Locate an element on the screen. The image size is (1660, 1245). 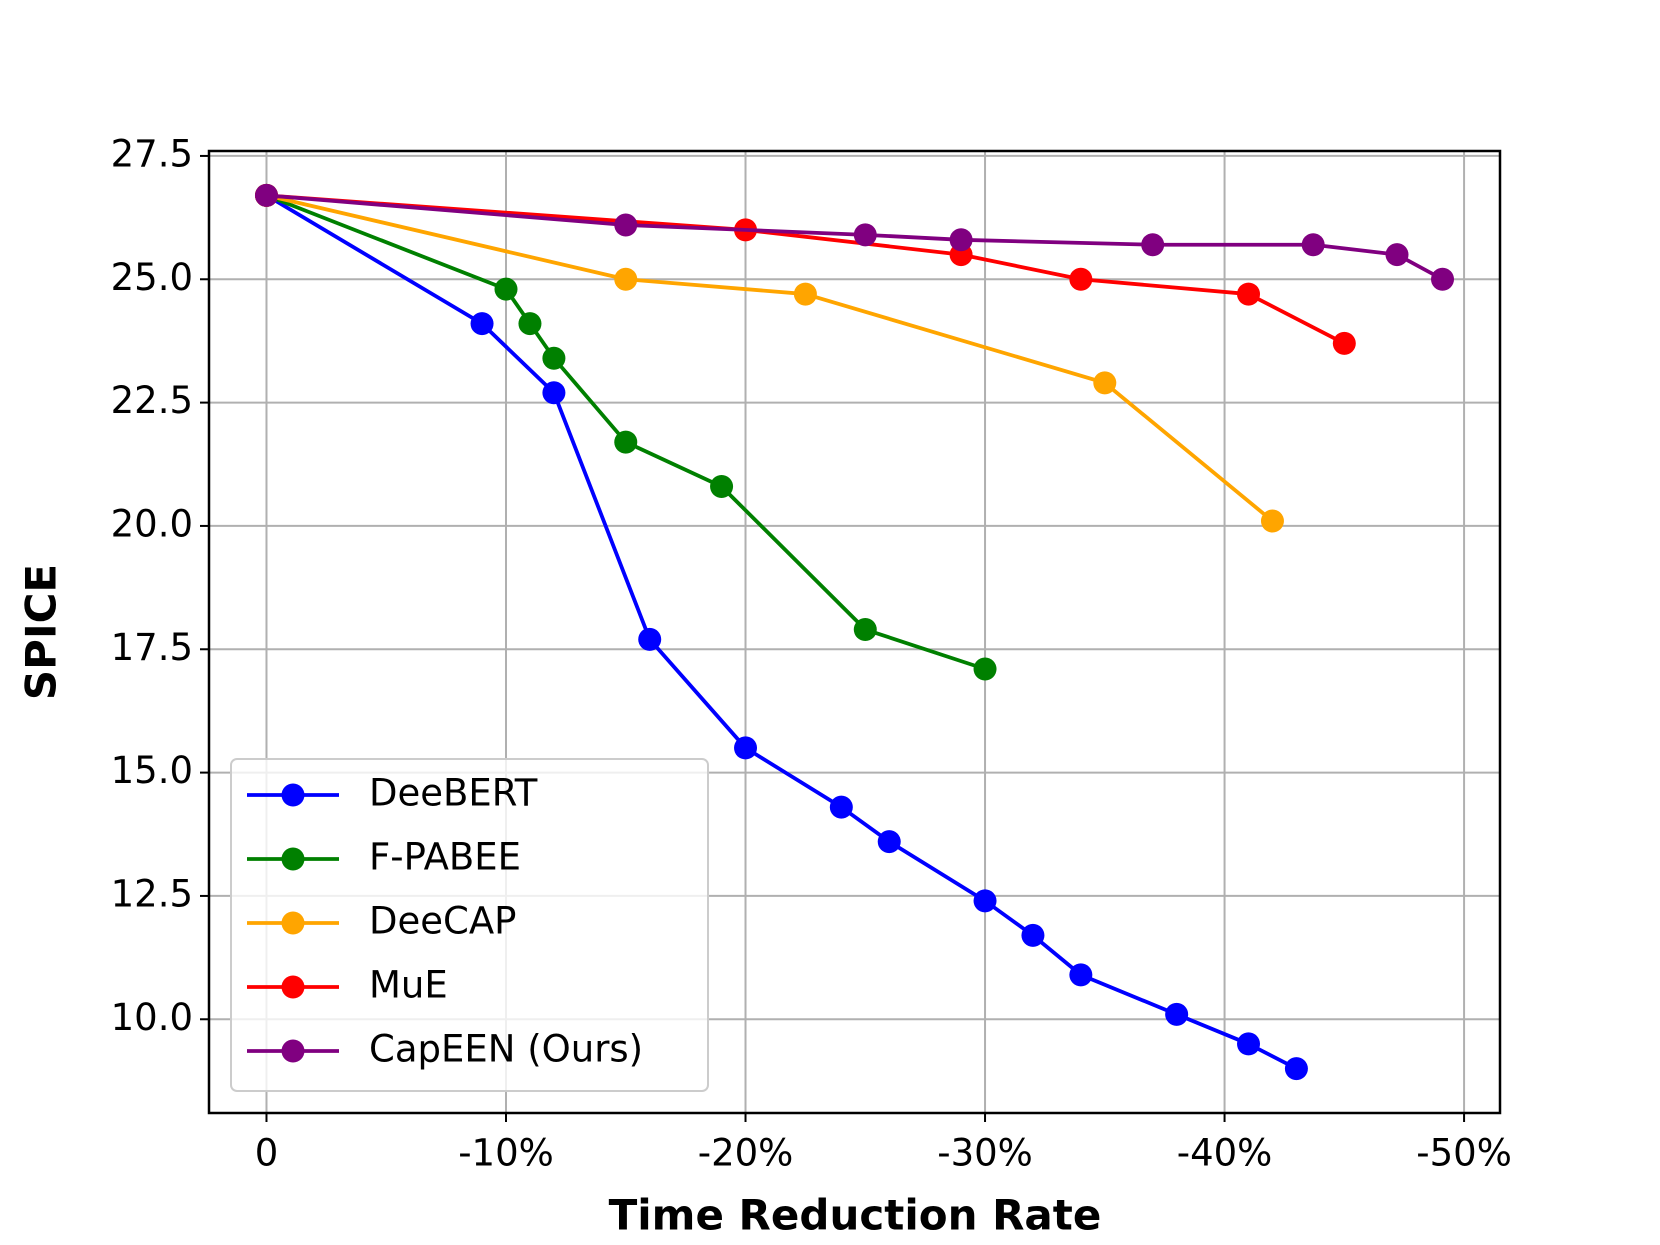
y-tick-label: 15.0 is located at coordinates (152, 770).